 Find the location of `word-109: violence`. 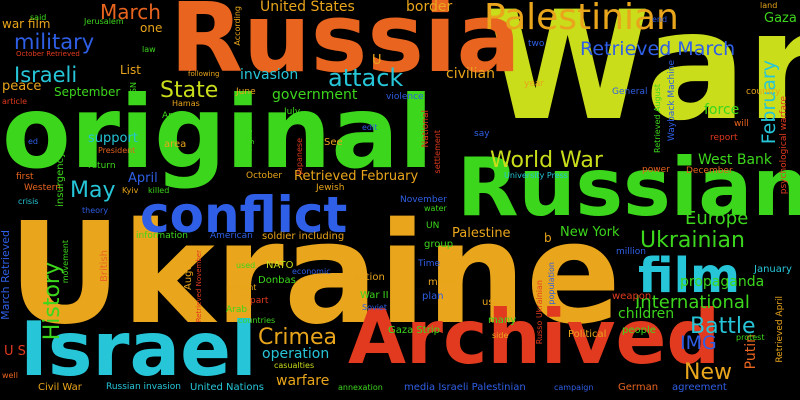

word-109: violence is located at coordinates (405, 97).